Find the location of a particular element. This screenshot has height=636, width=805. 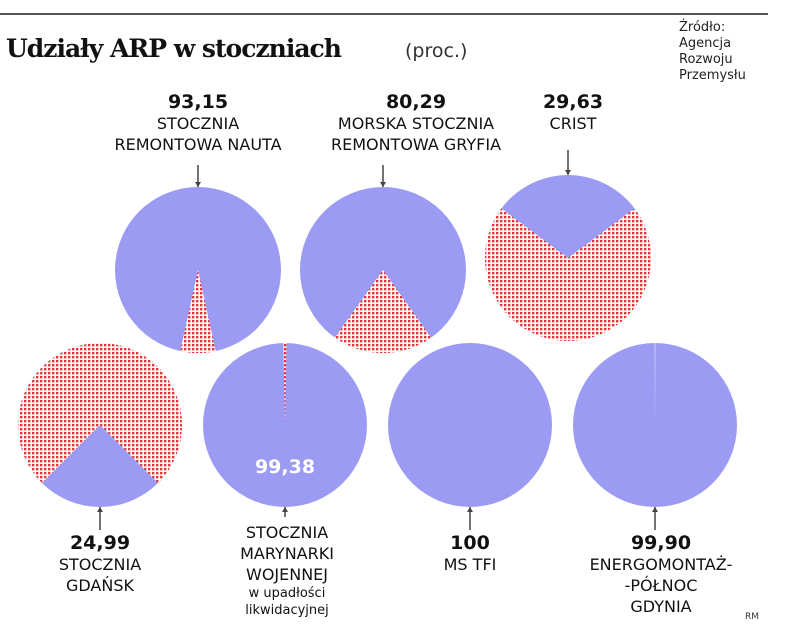

pie-value: 29,63 is located at coordinates (573, 102).